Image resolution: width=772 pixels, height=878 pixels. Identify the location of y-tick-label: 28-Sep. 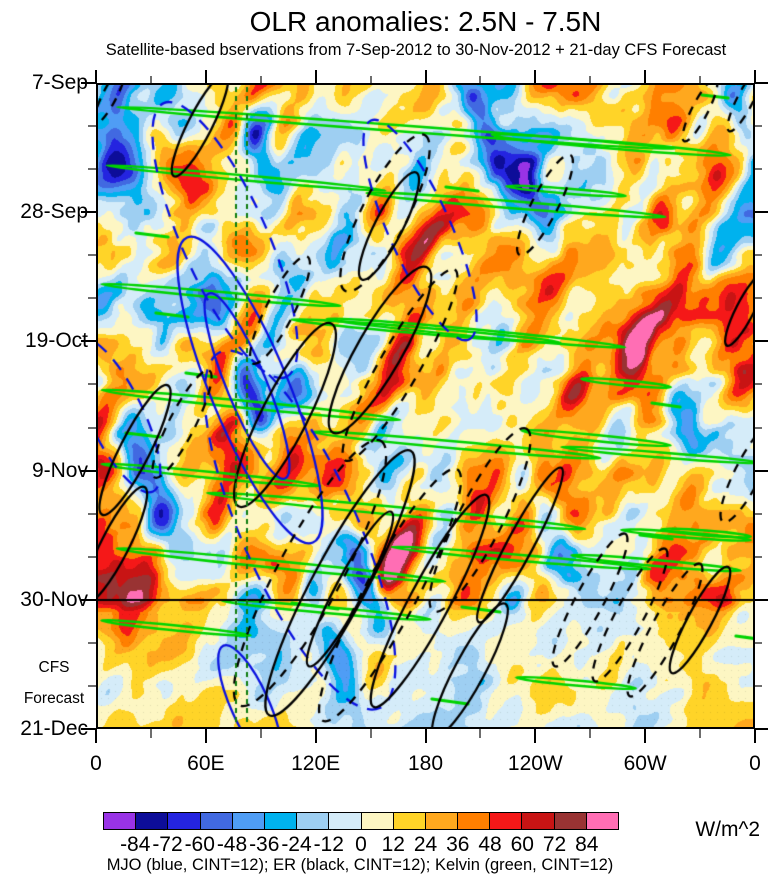
(54, 212).